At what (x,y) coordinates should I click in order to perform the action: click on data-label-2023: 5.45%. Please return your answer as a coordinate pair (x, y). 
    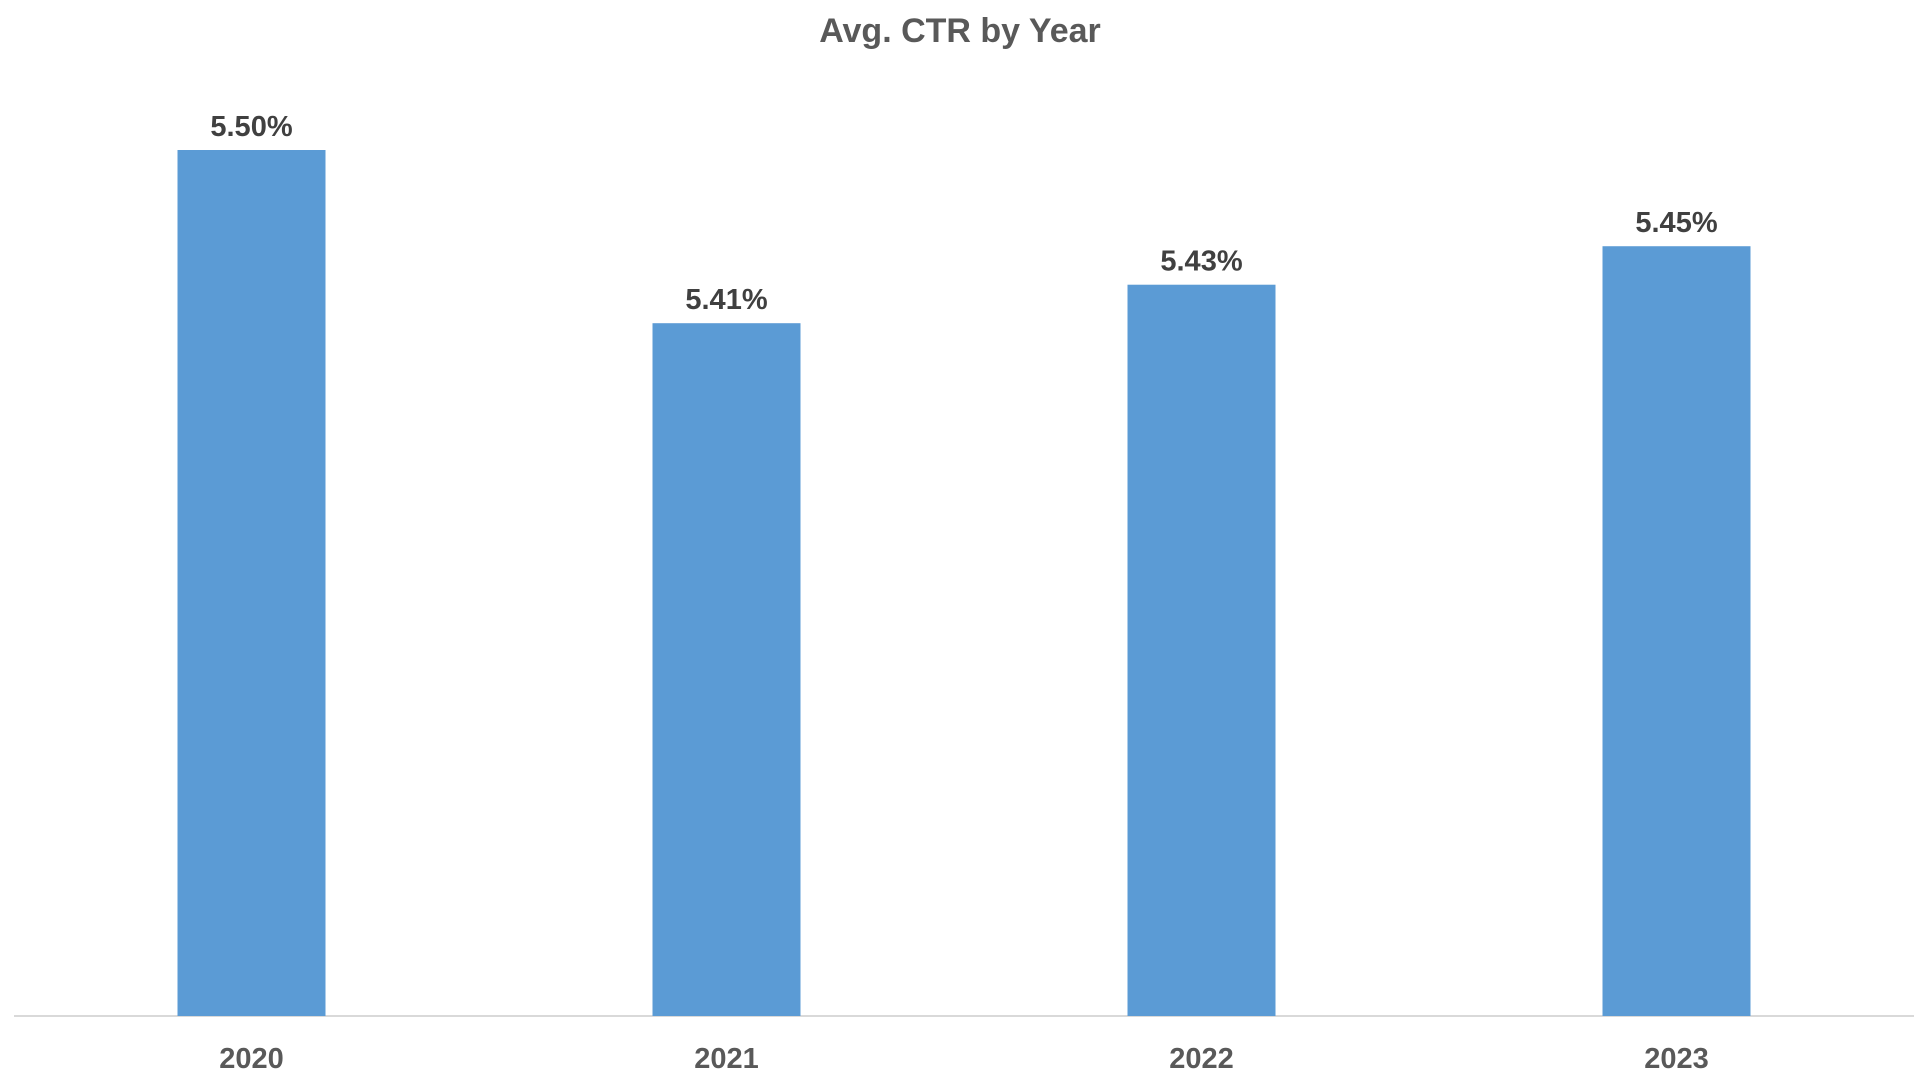
    Looking at the image, I should click on (1676, 223).